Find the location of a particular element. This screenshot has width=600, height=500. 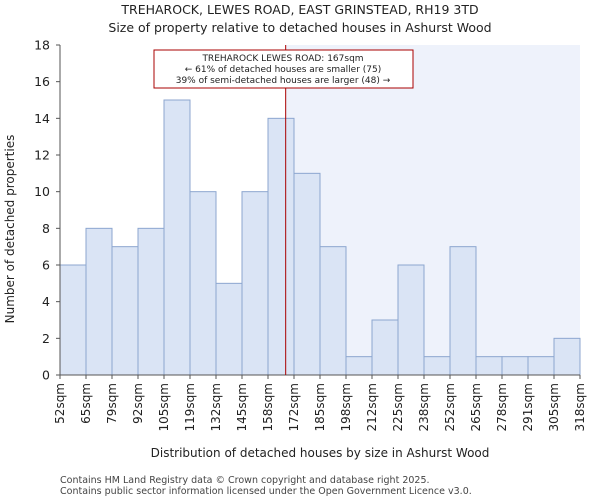

x-tick-label: 92sqm is located at coordinates (138, 403).